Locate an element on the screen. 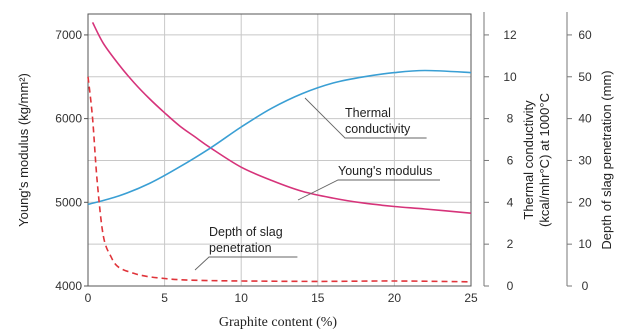 This screenshot has height=331, width=618. right2-tick-label: 30 is located at coordinates (585, 160).